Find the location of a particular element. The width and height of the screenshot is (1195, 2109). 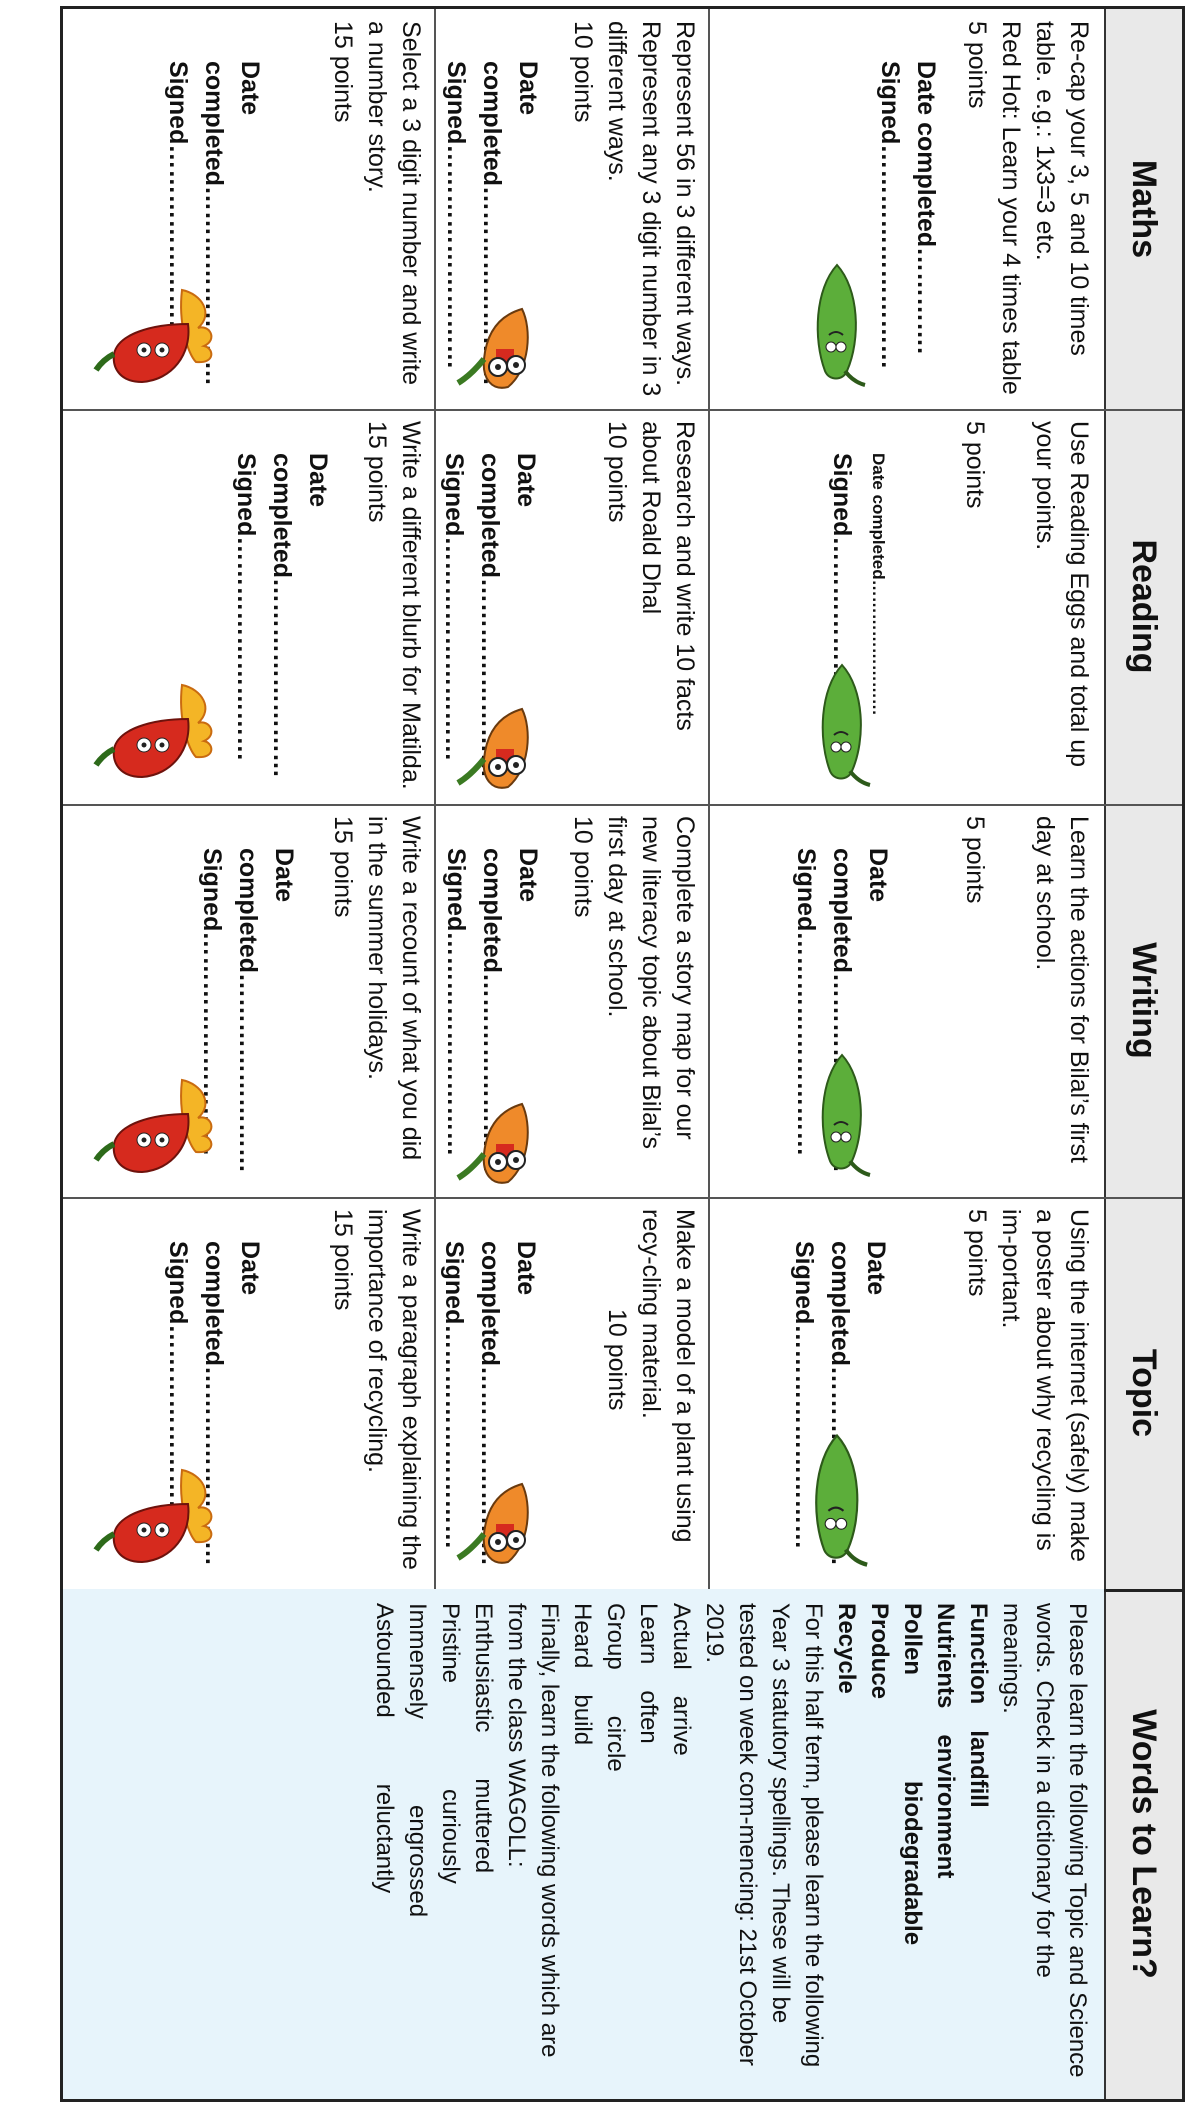

spelling-row: Actual arrive is located at coordinates (681, 1679).